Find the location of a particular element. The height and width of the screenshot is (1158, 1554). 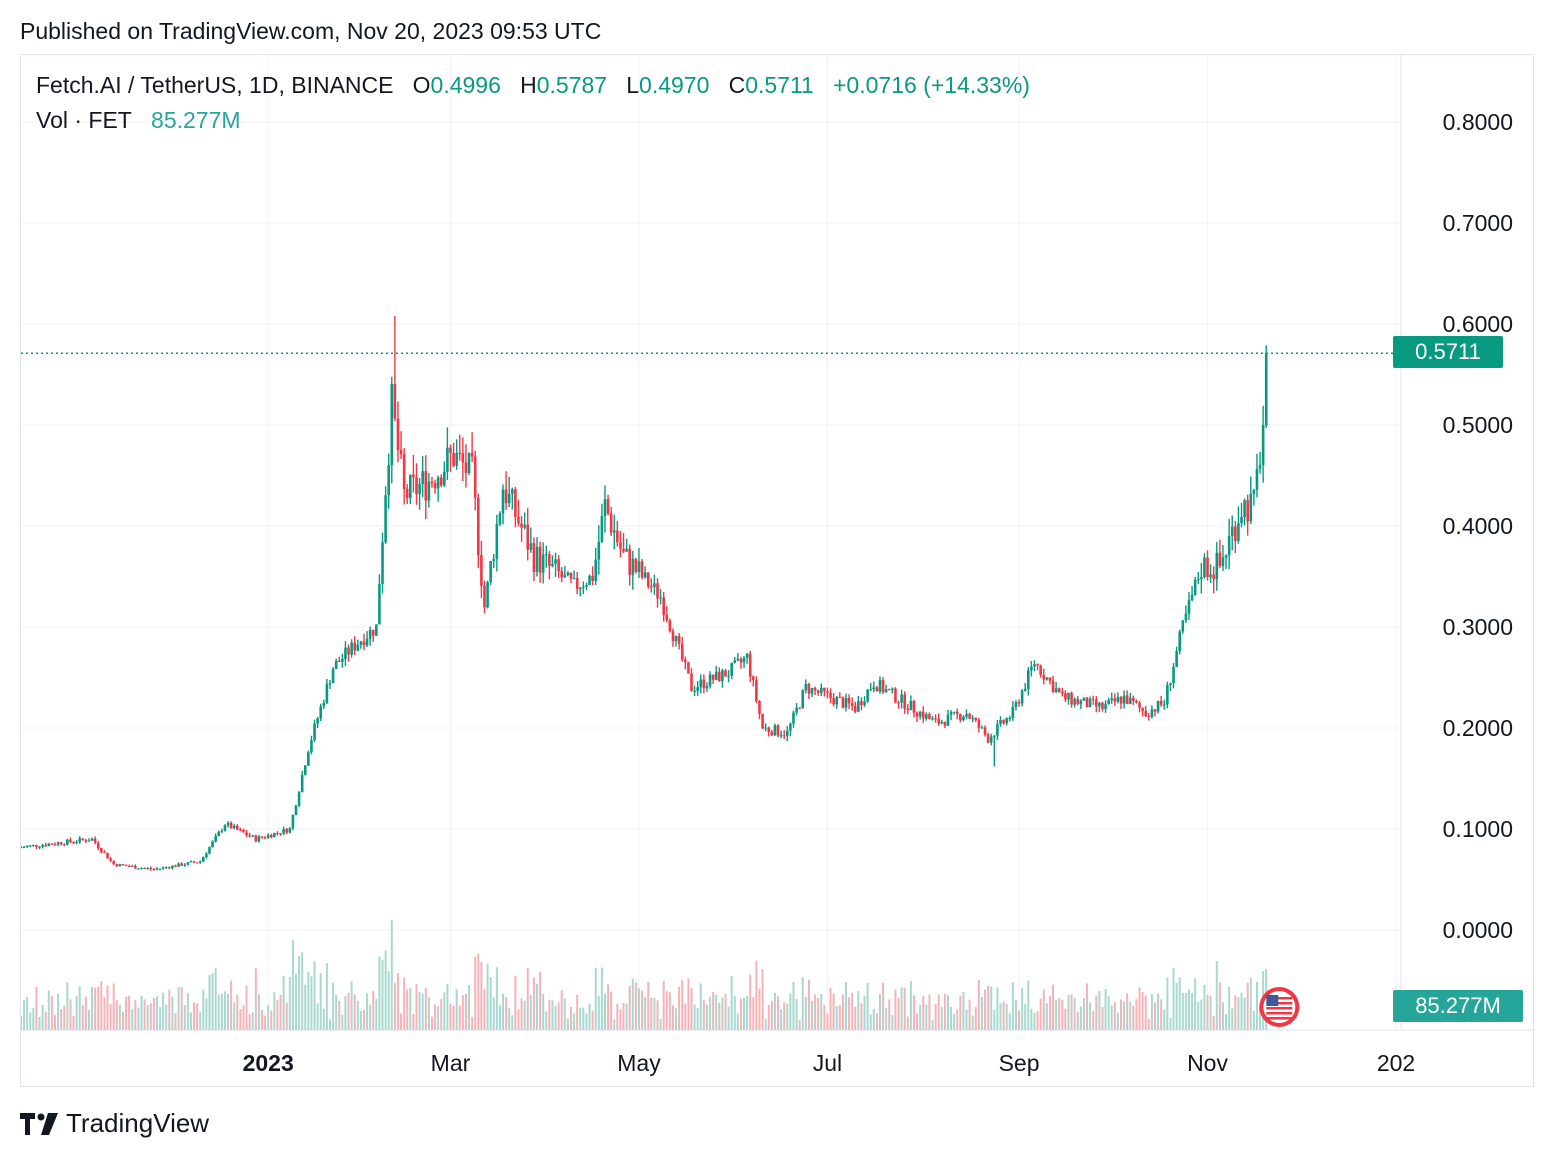

x-tick-label: 202 is located at coordinates (1396, 1063).